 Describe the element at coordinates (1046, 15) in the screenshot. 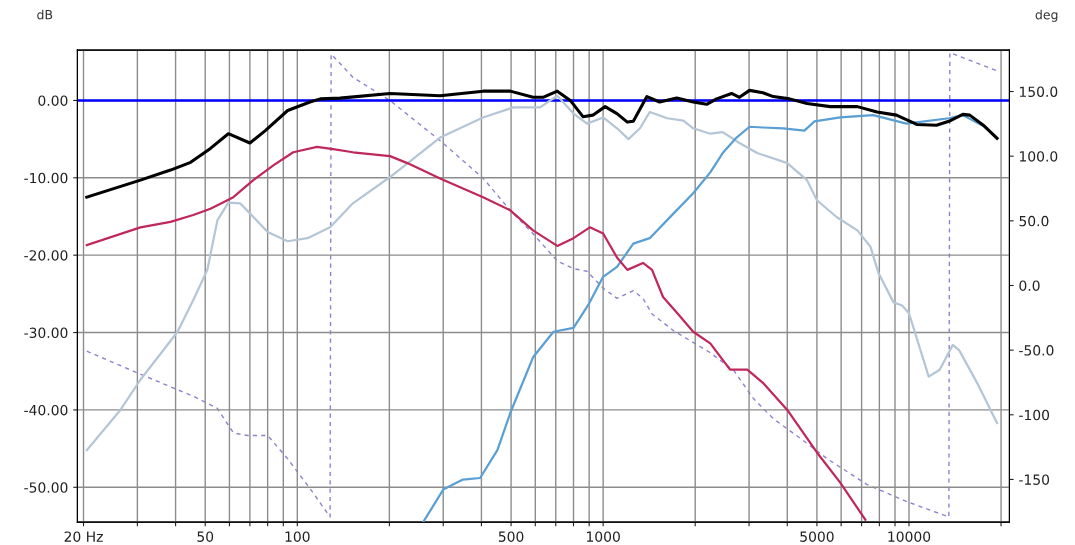

I see `y2-axis-title: deg` at that location.